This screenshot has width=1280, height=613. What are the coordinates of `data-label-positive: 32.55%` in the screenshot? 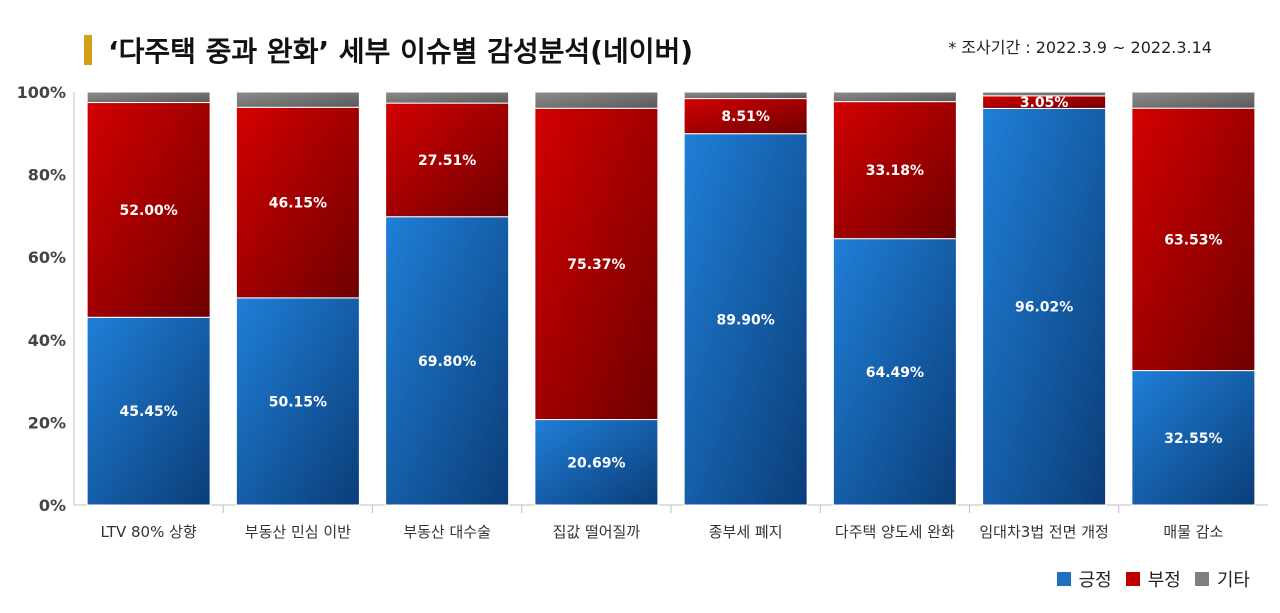 It's located at (1193, 439).